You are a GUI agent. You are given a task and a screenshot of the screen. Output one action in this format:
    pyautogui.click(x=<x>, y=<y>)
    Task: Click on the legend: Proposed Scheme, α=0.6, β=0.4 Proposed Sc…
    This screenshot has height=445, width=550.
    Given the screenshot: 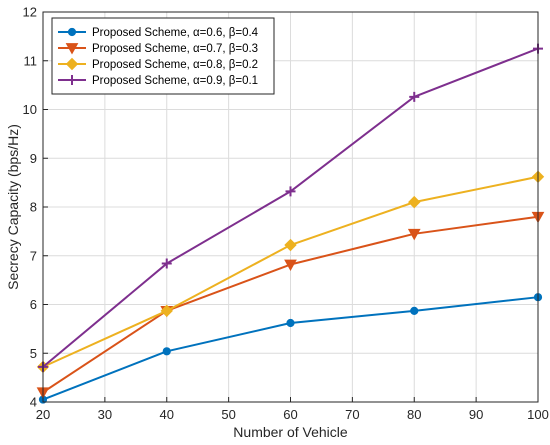 What is the action you would take?
    pyautogui.click(x=163, y=56)
    